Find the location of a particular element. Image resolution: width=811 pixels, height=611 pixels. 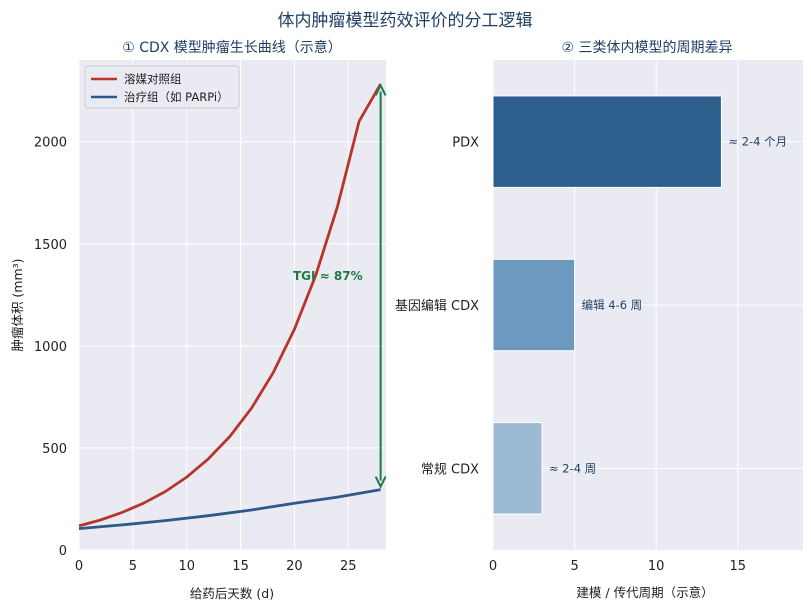

cycle-x-tick-label: 5 is located at coordinates (574, 566).